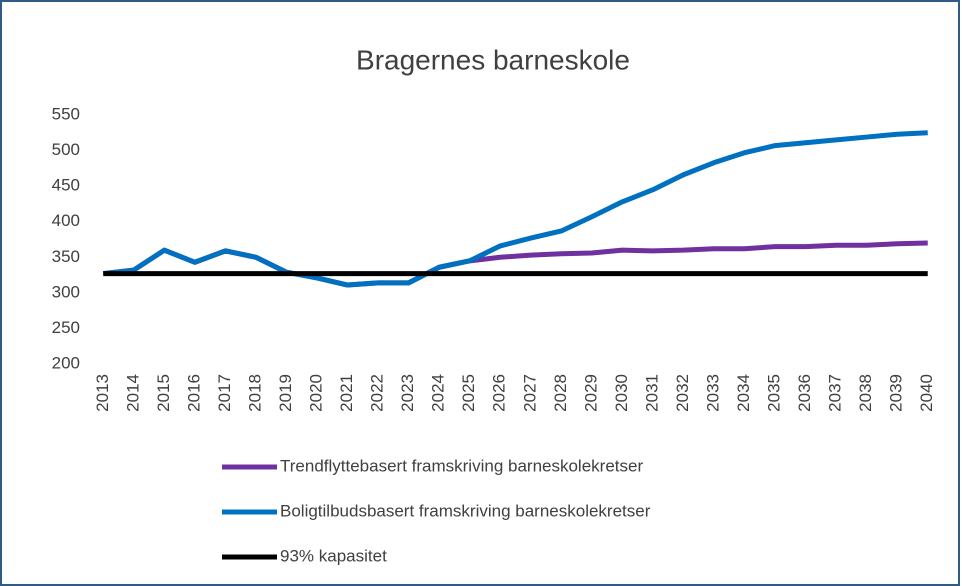 The height and width of the screenshot is (586, 962). Describe the element at coordinates (285, 393) in the screenshot. I see `x-tick-label: 2019` at that location.